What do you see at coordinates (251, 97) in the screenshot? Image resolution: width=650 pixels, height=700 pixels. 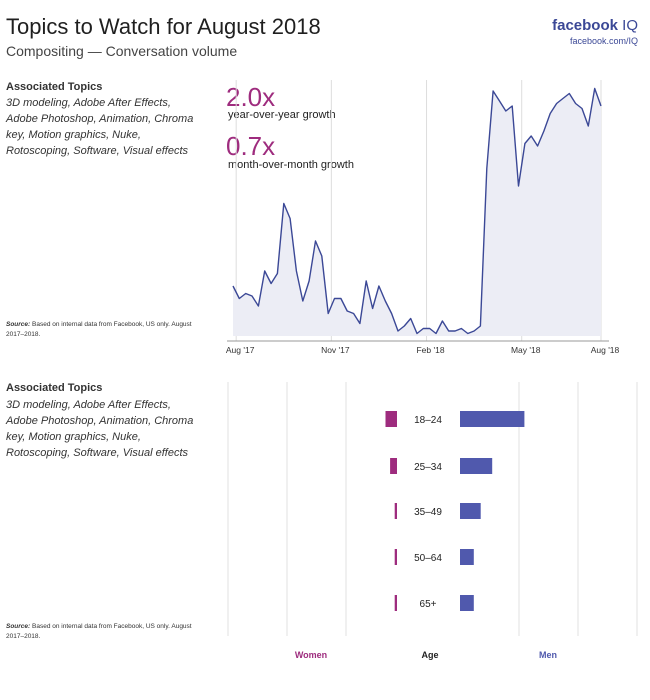 I see `yoy-growth-value: 2.0x` at bounding box center [251, 97].